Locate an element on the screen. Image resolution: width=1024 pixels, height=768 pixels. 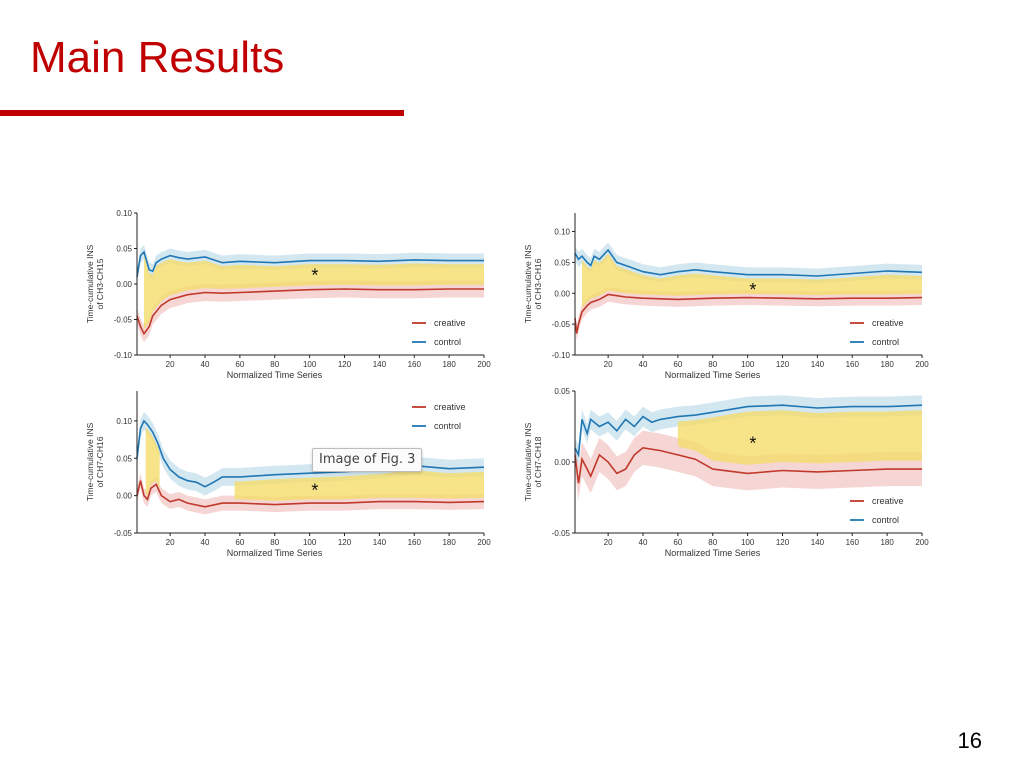
page-number: 16 is located at coordinates (969, 740).